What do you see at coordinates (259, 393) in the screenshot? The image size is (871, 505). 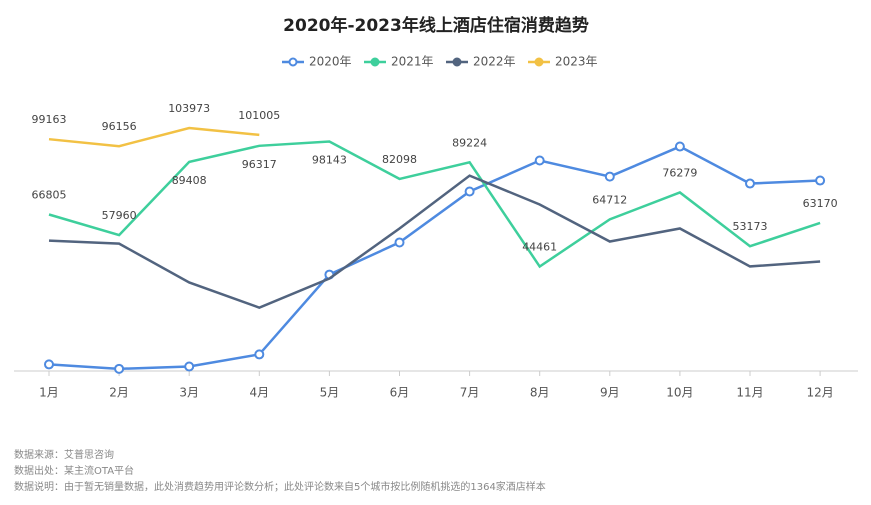 I see `x-tick-label: 4月` at bounding box center [259, 393].